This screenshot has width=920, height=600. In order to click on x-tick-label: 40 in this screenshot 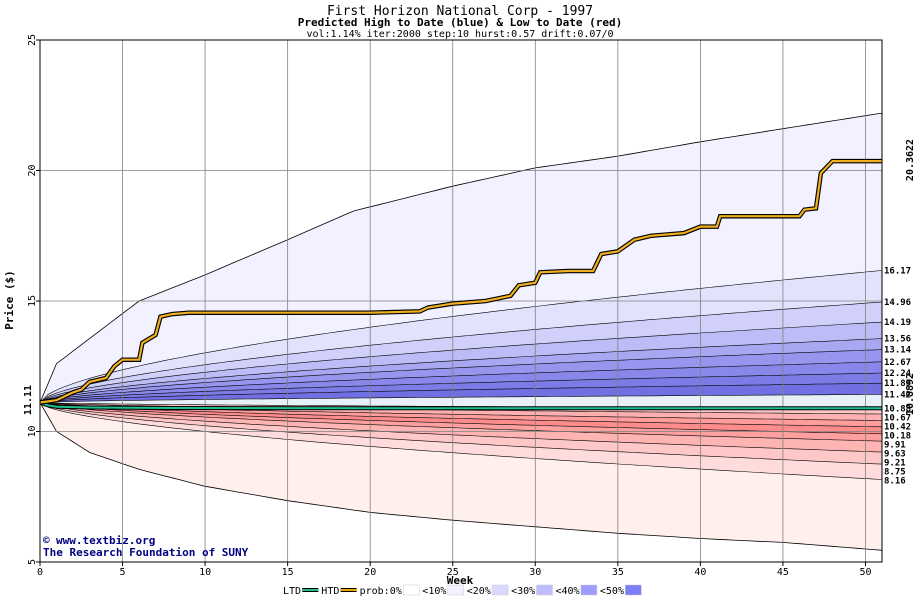, I will do `click(700, 572)`.